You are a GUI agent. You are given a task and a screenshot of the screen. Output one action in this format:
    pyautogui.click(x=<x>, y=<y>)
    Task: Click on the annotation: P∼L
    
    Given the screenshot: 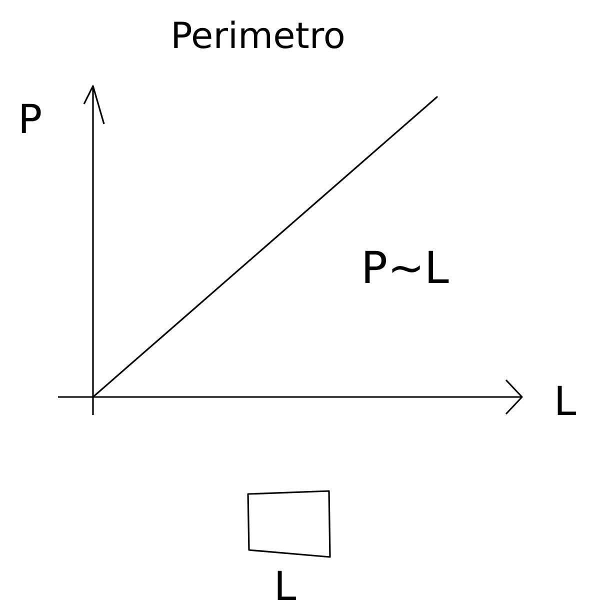 What is the action you would take?
    pyautogui.click(x=405, y=268)
    